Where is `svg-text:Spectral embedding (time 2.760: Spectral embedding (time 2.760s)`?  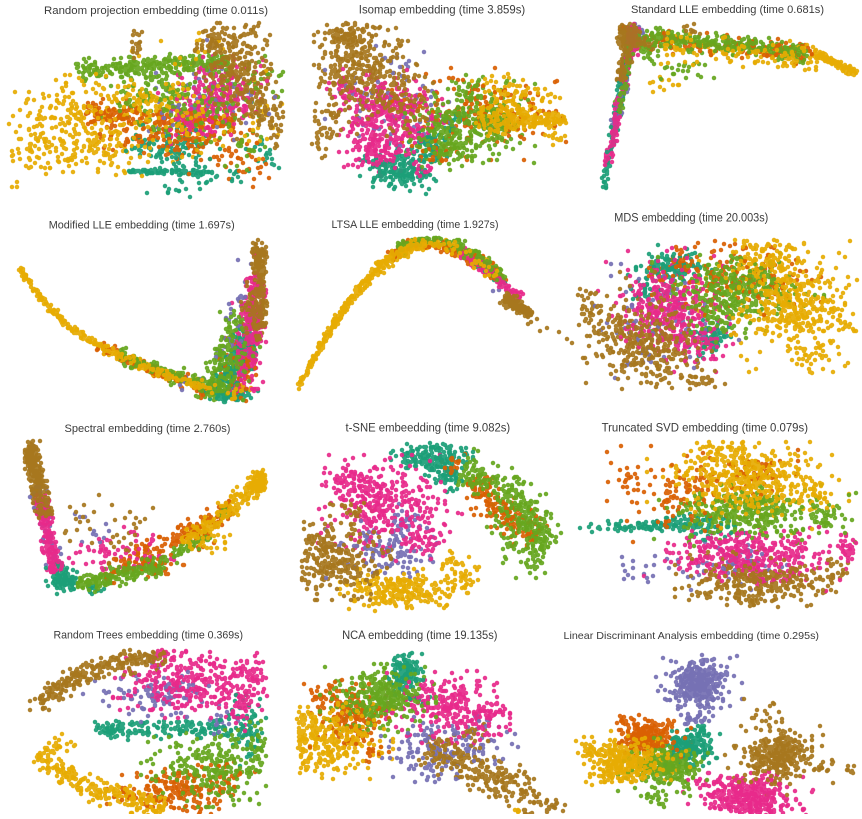
svg-text:Spectral embedding (time 2.760: Spectral embedding (time 2.760s) is located at coordinates (148, 429).